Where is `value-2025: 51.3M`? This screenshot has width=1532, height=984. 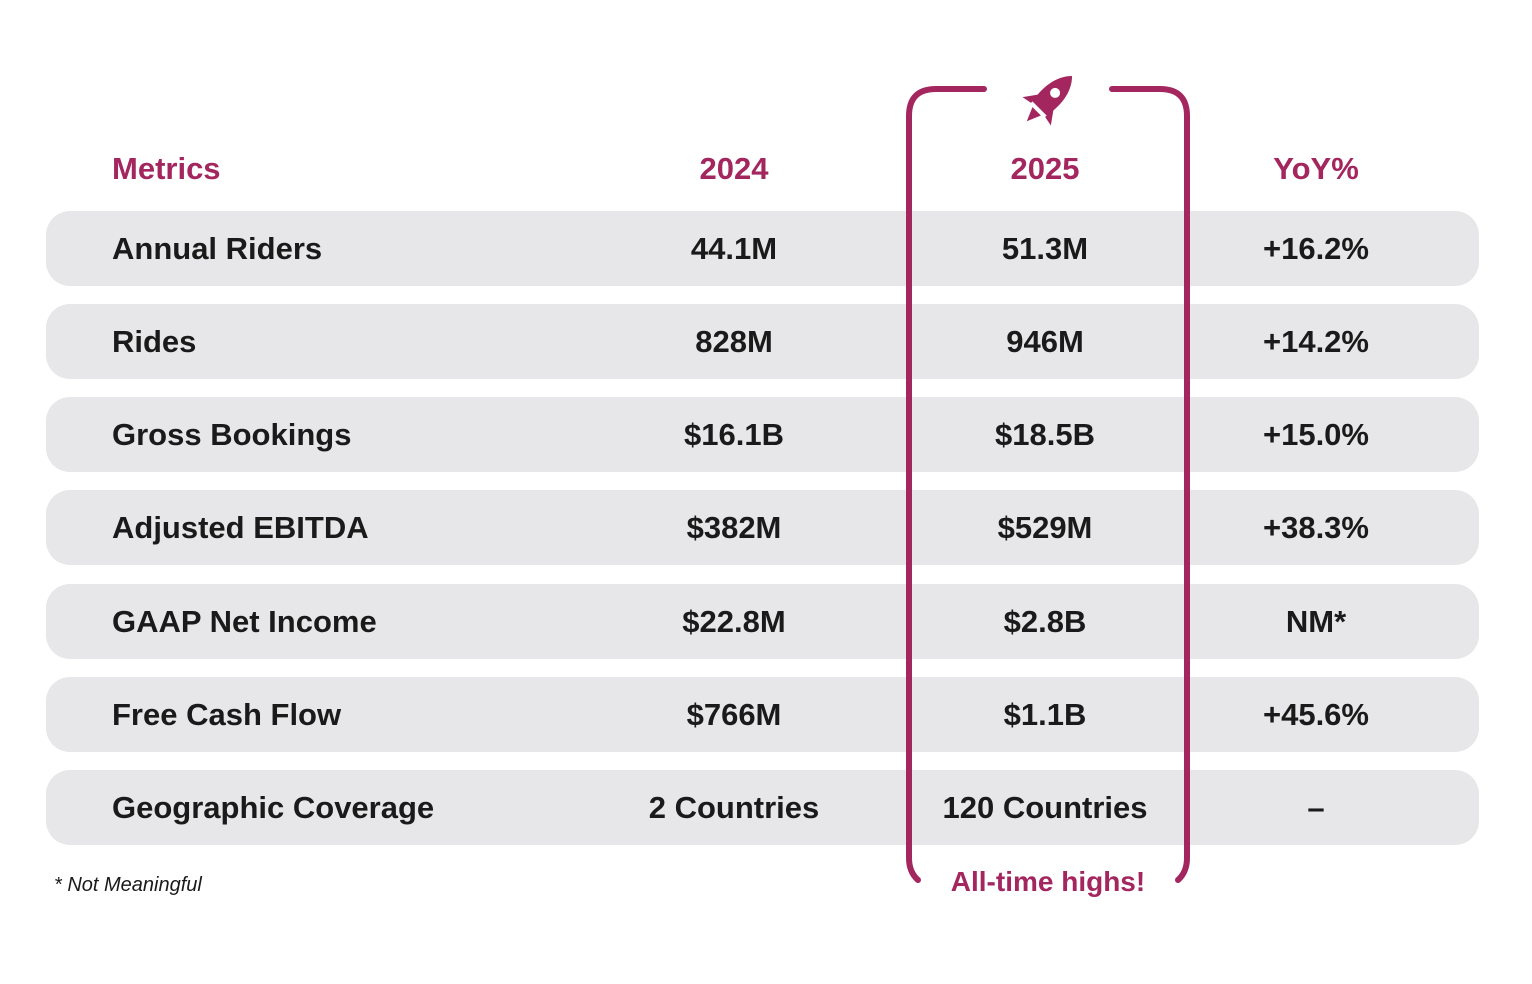
value-2025: 51.3M is located at coordinates (1045, 248).